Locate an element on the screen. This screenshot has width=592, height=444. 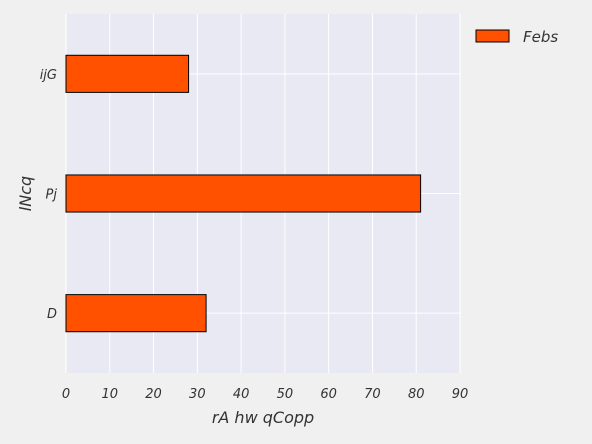
y-axis-ticks: D Pj ijG is located at coordinates (49, 195).